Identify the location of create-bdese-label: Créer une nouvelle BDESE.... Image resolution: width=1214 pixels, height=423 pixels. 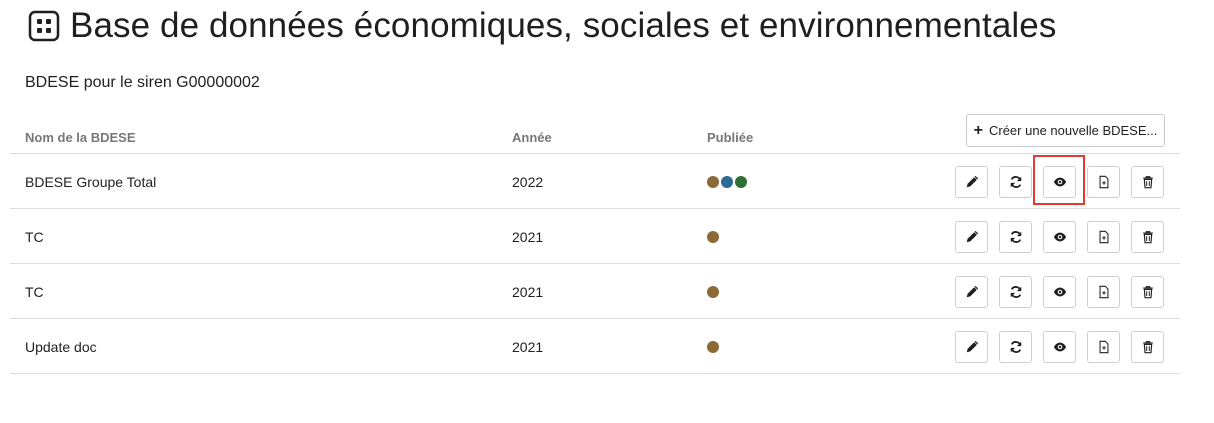
(1073, 130).